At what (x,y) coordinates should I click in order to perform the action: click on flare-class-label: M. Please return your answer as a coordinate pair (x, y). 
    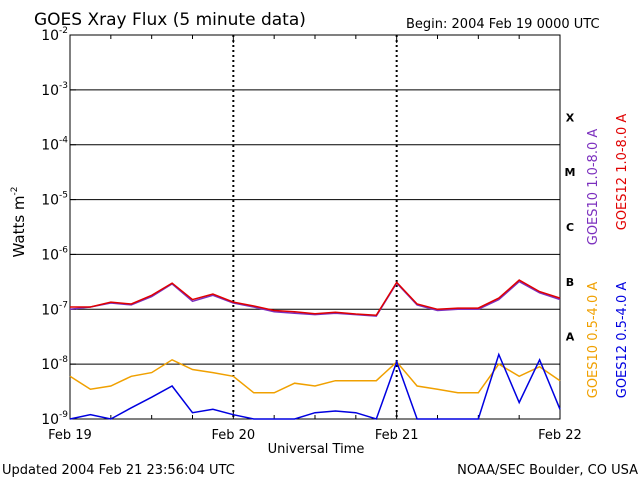
    Looking at the image, I should click on (570, 172).